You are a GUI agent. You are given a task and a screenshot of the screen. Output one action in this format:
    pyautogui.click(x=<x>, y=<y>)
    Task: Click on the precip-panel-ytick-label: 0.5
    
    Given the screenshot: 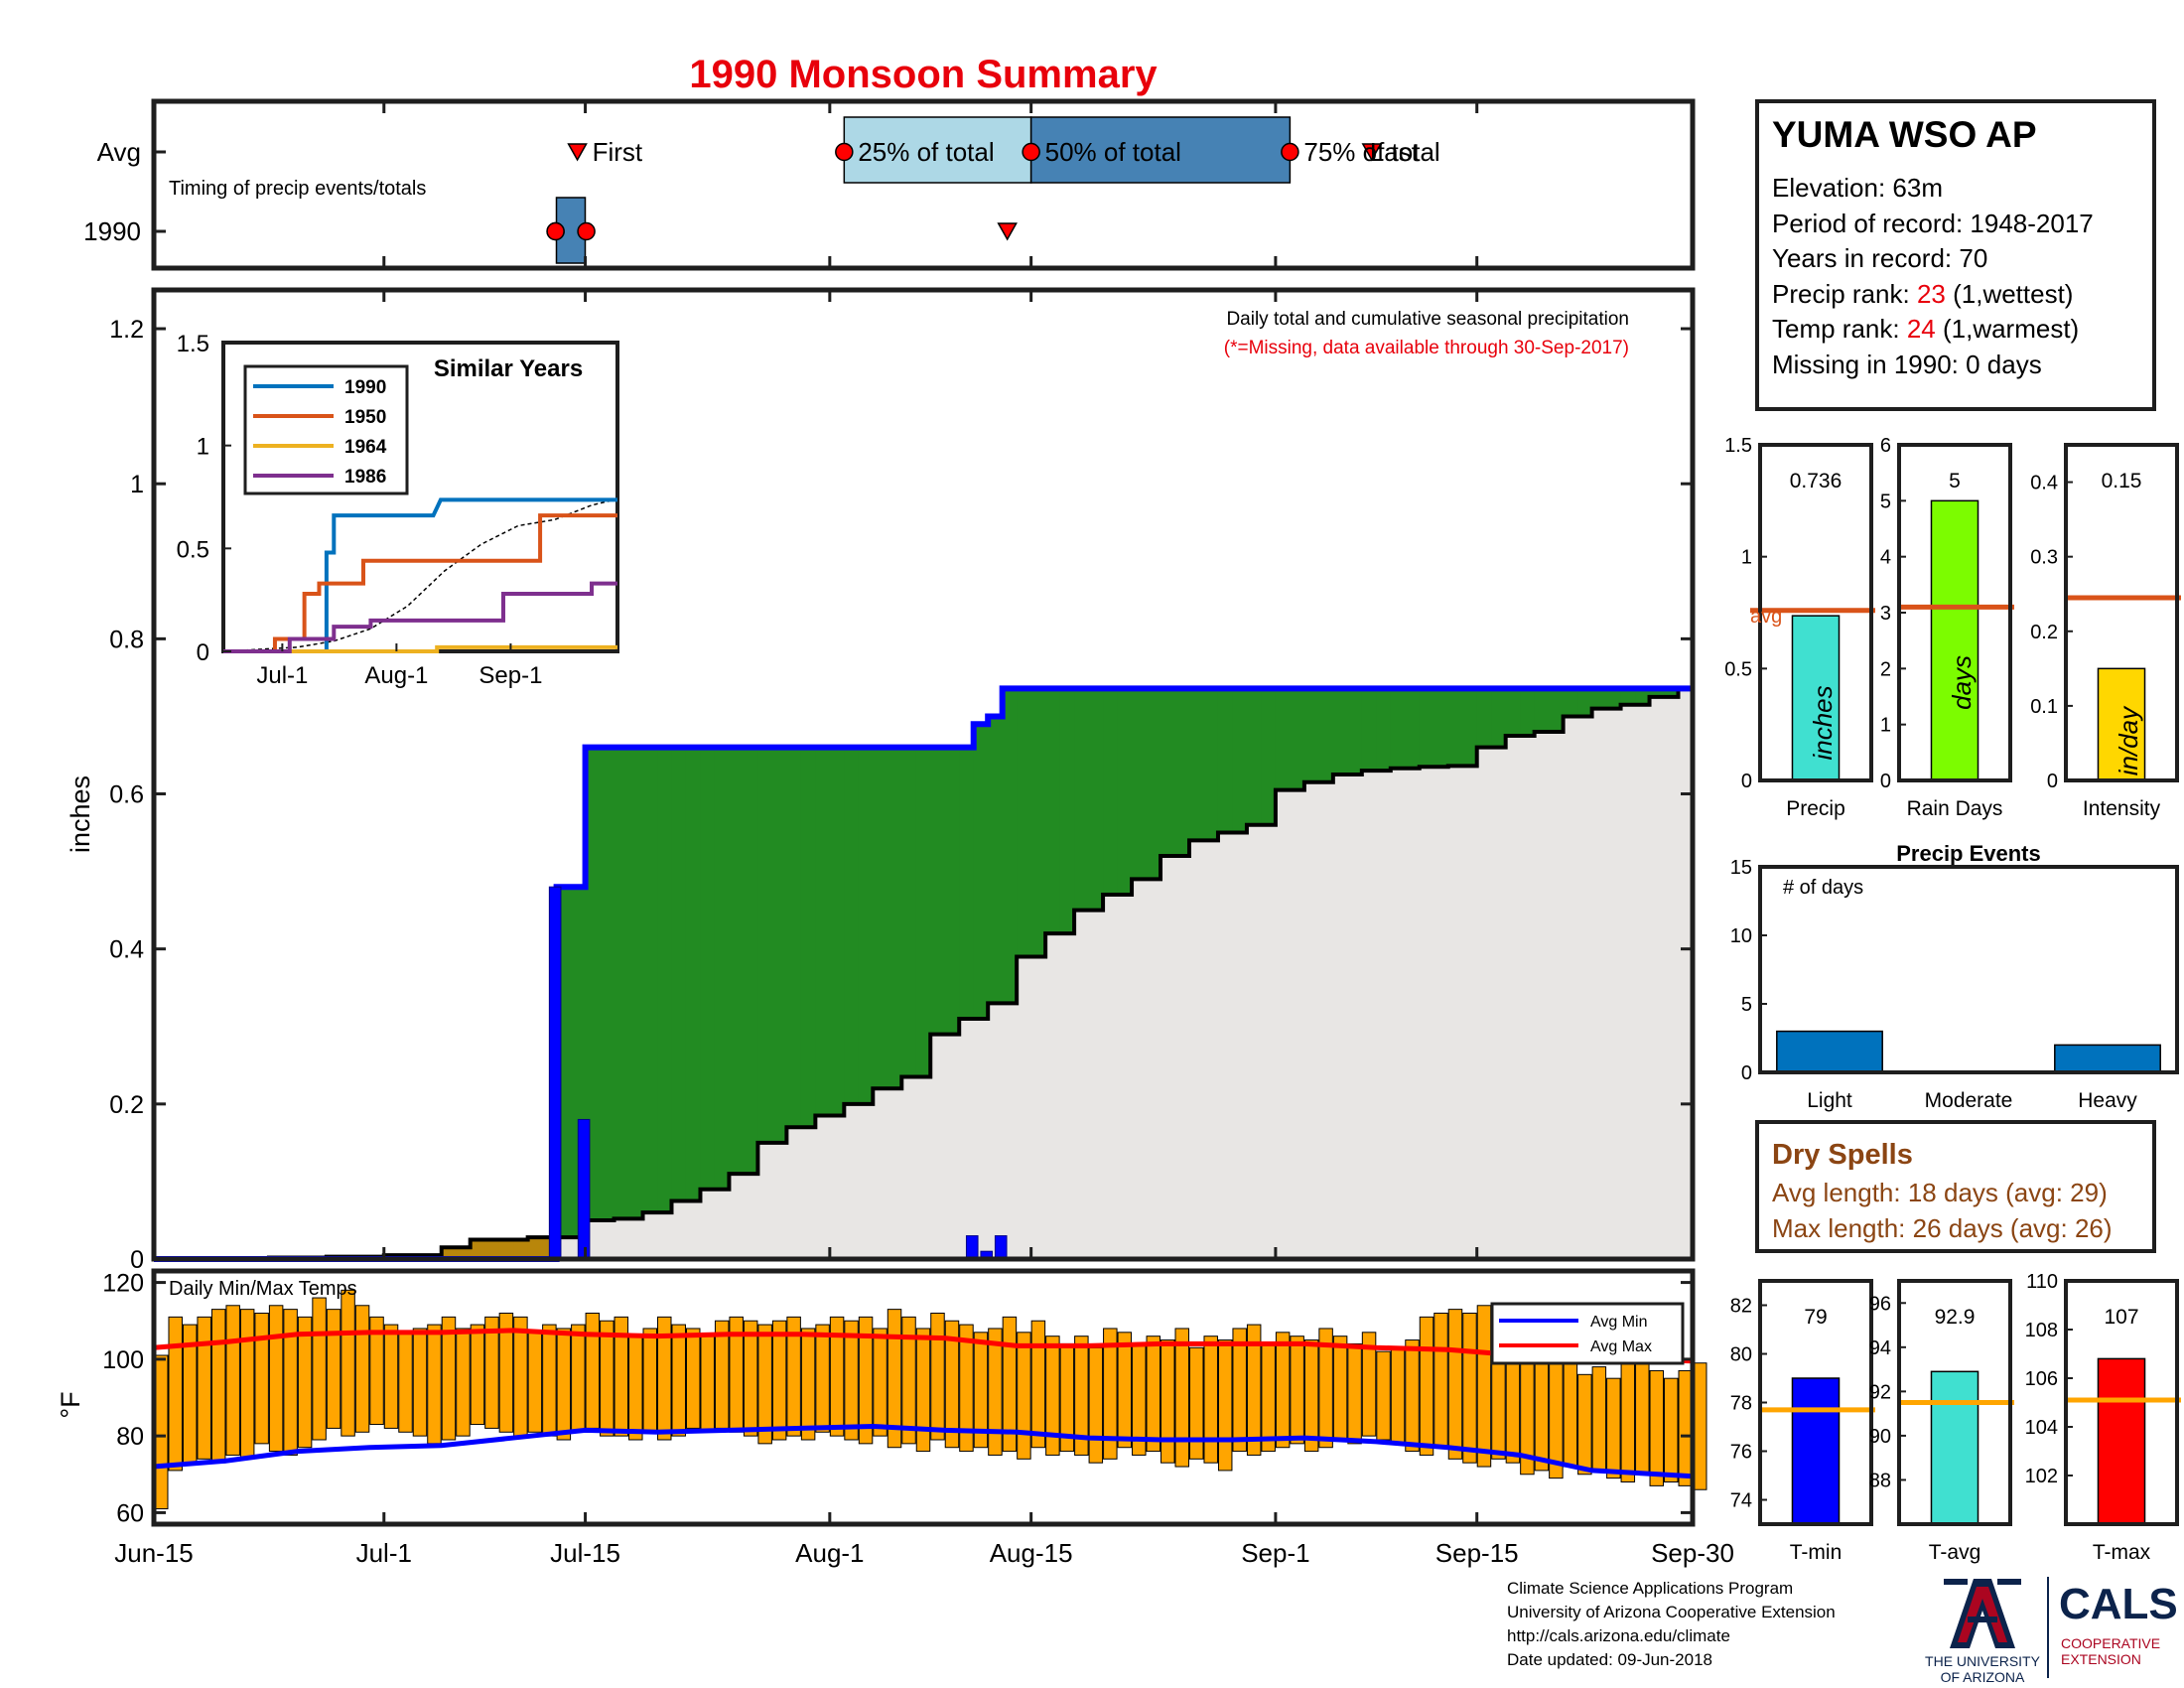 What is the action you would take?
    pyautogui.click(x=1738, y=669)
    